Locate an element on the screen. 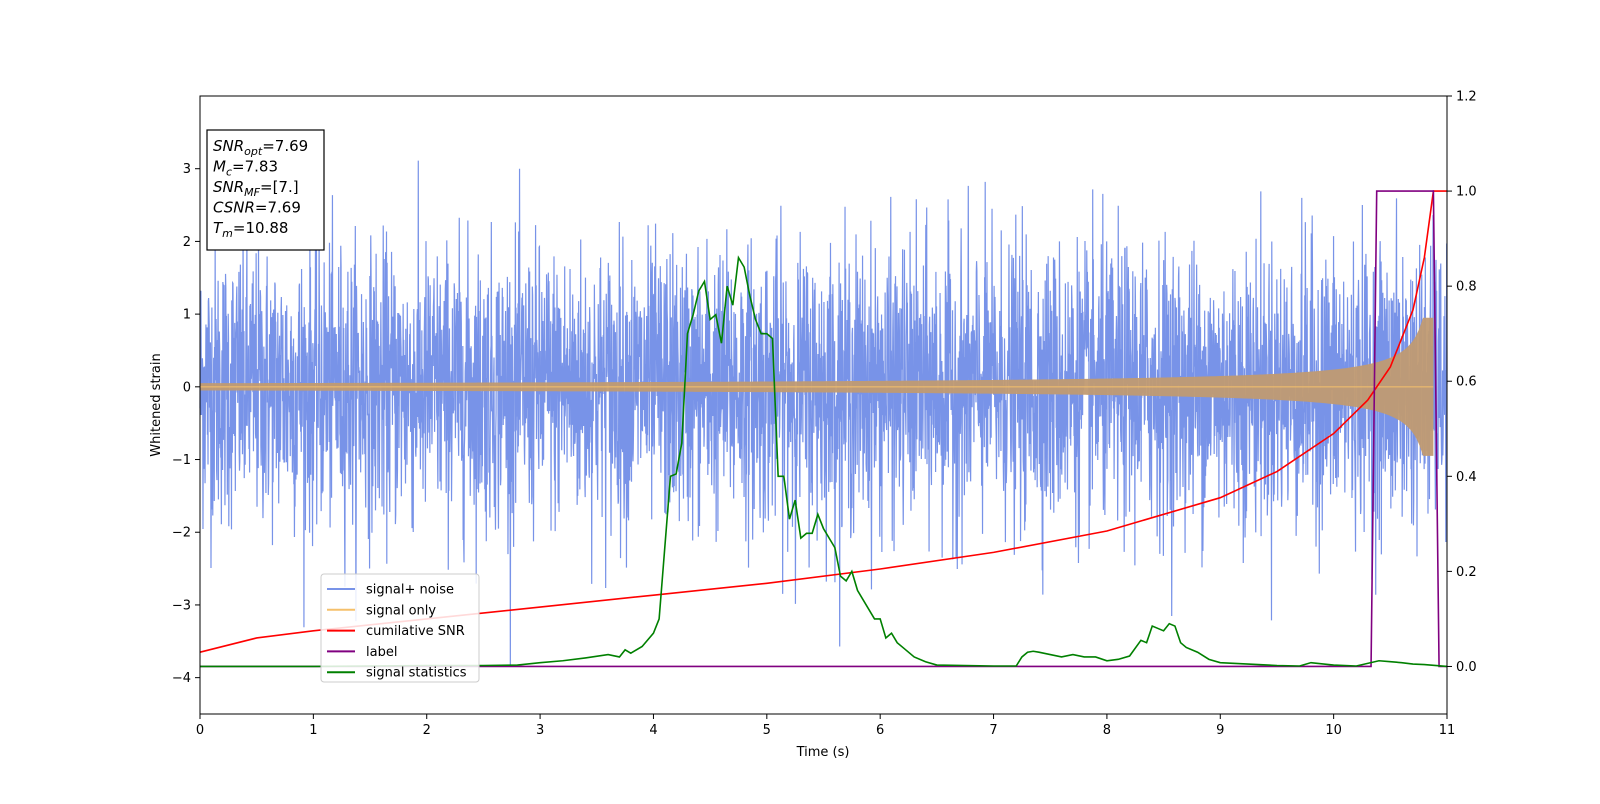  legend-label: signal only is located at coordinates (401, 610).